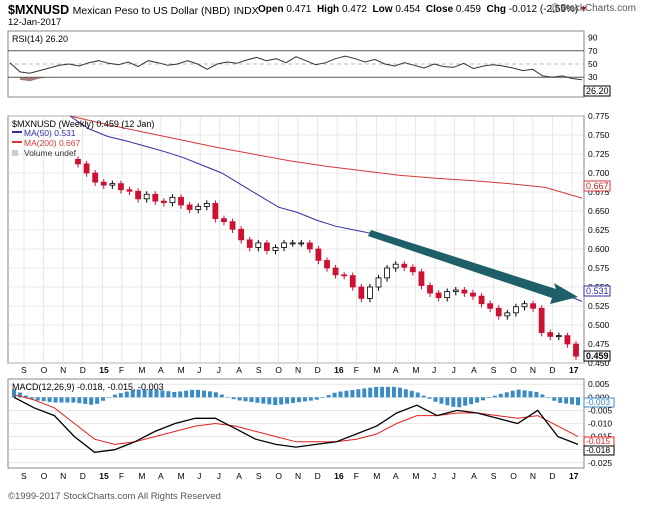  What do you see at coordinates (592, 8) in the screenshot?
I see `stockcharts-logo: @StockCharts.com` at bounding box center [592, 8].